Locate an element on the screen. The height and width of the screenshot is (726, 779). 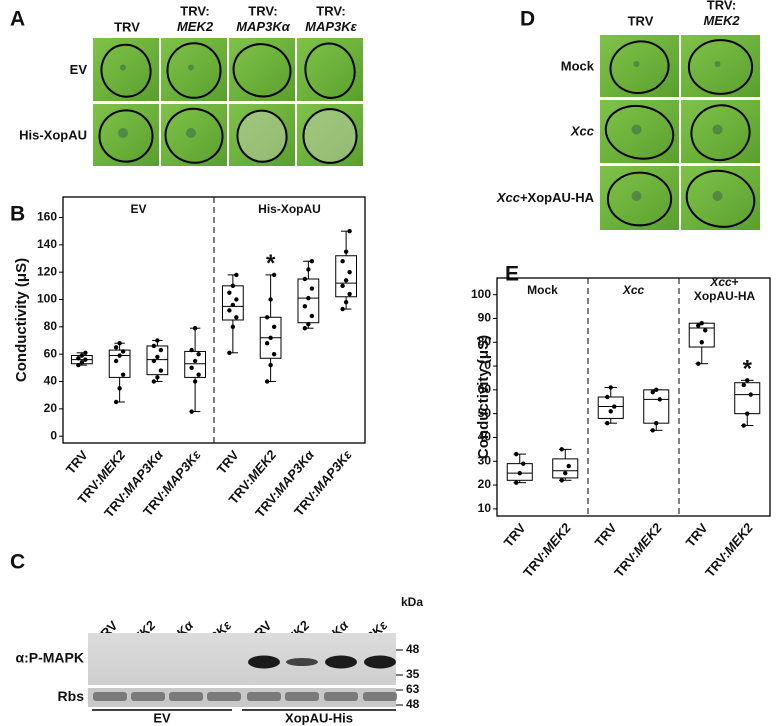
column-header: TRV is located at coordinates (127, 26).